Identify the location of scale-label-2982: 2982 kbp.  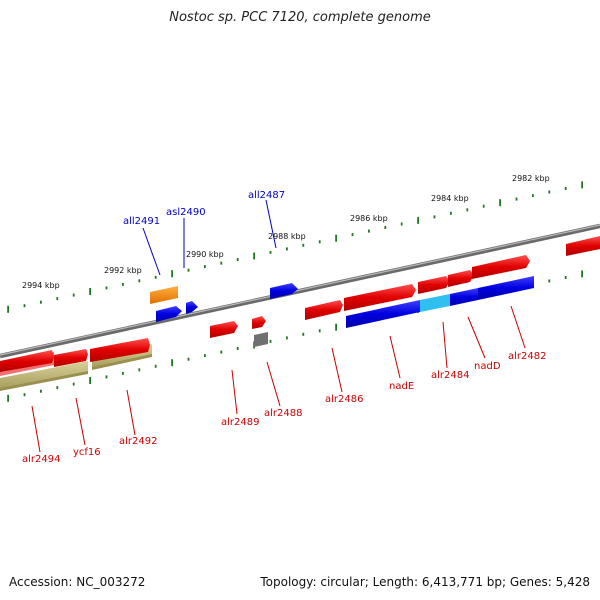
(531, 178).